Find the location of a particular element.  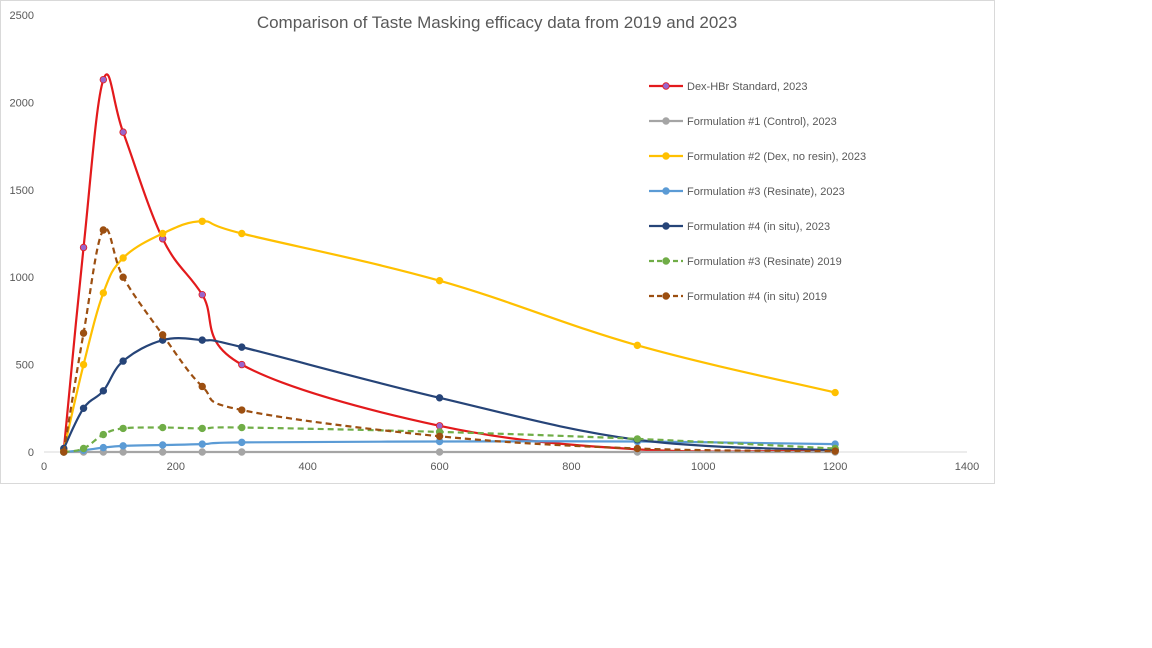

x-tick-label: 1200 is located at coordinates (835, 467).